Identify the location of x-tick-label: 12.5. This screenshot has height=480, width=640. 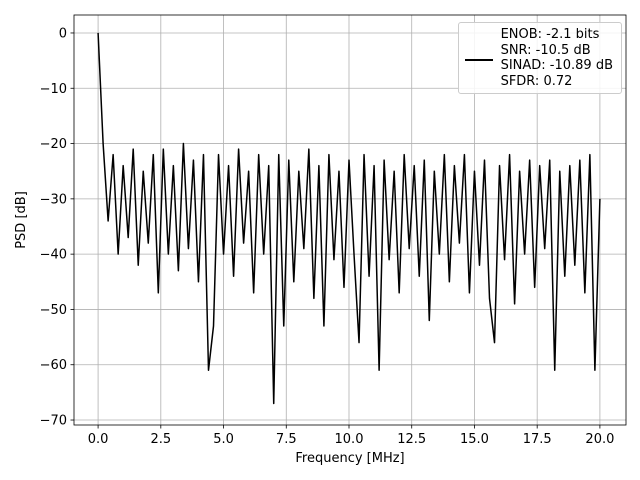
(411, 439).